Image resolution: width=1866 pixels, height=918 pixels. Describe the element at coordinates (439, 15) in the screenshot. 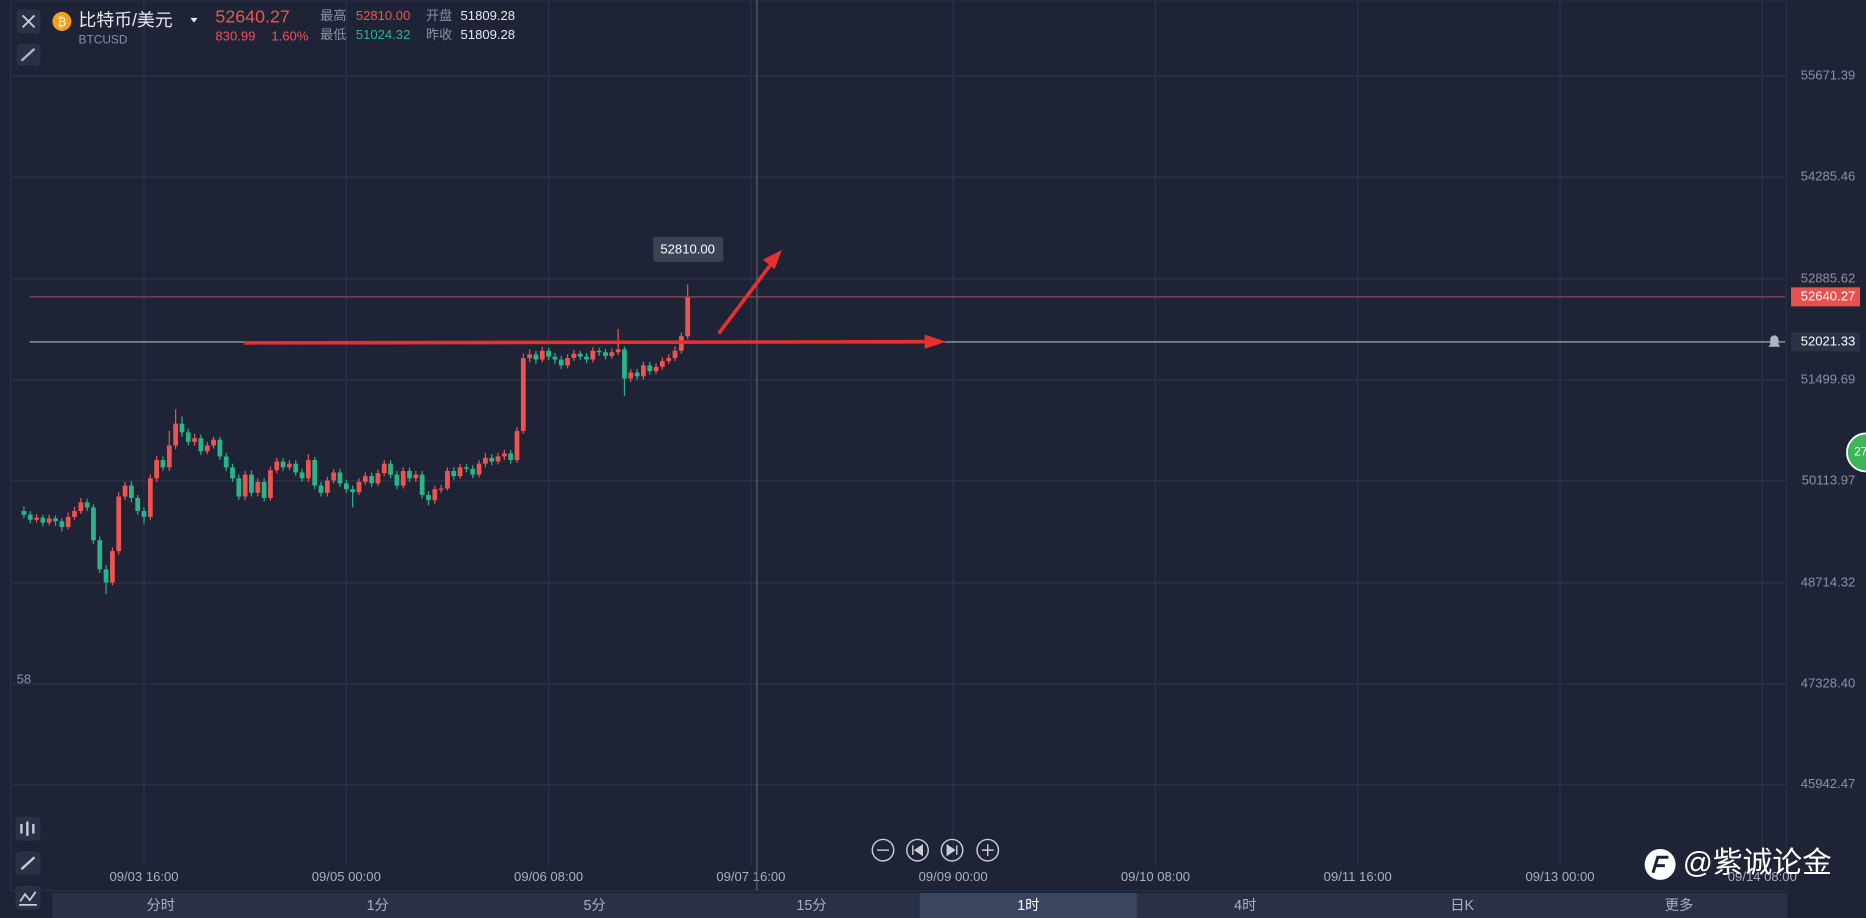

I see `stat-label: 开盘` at that location.